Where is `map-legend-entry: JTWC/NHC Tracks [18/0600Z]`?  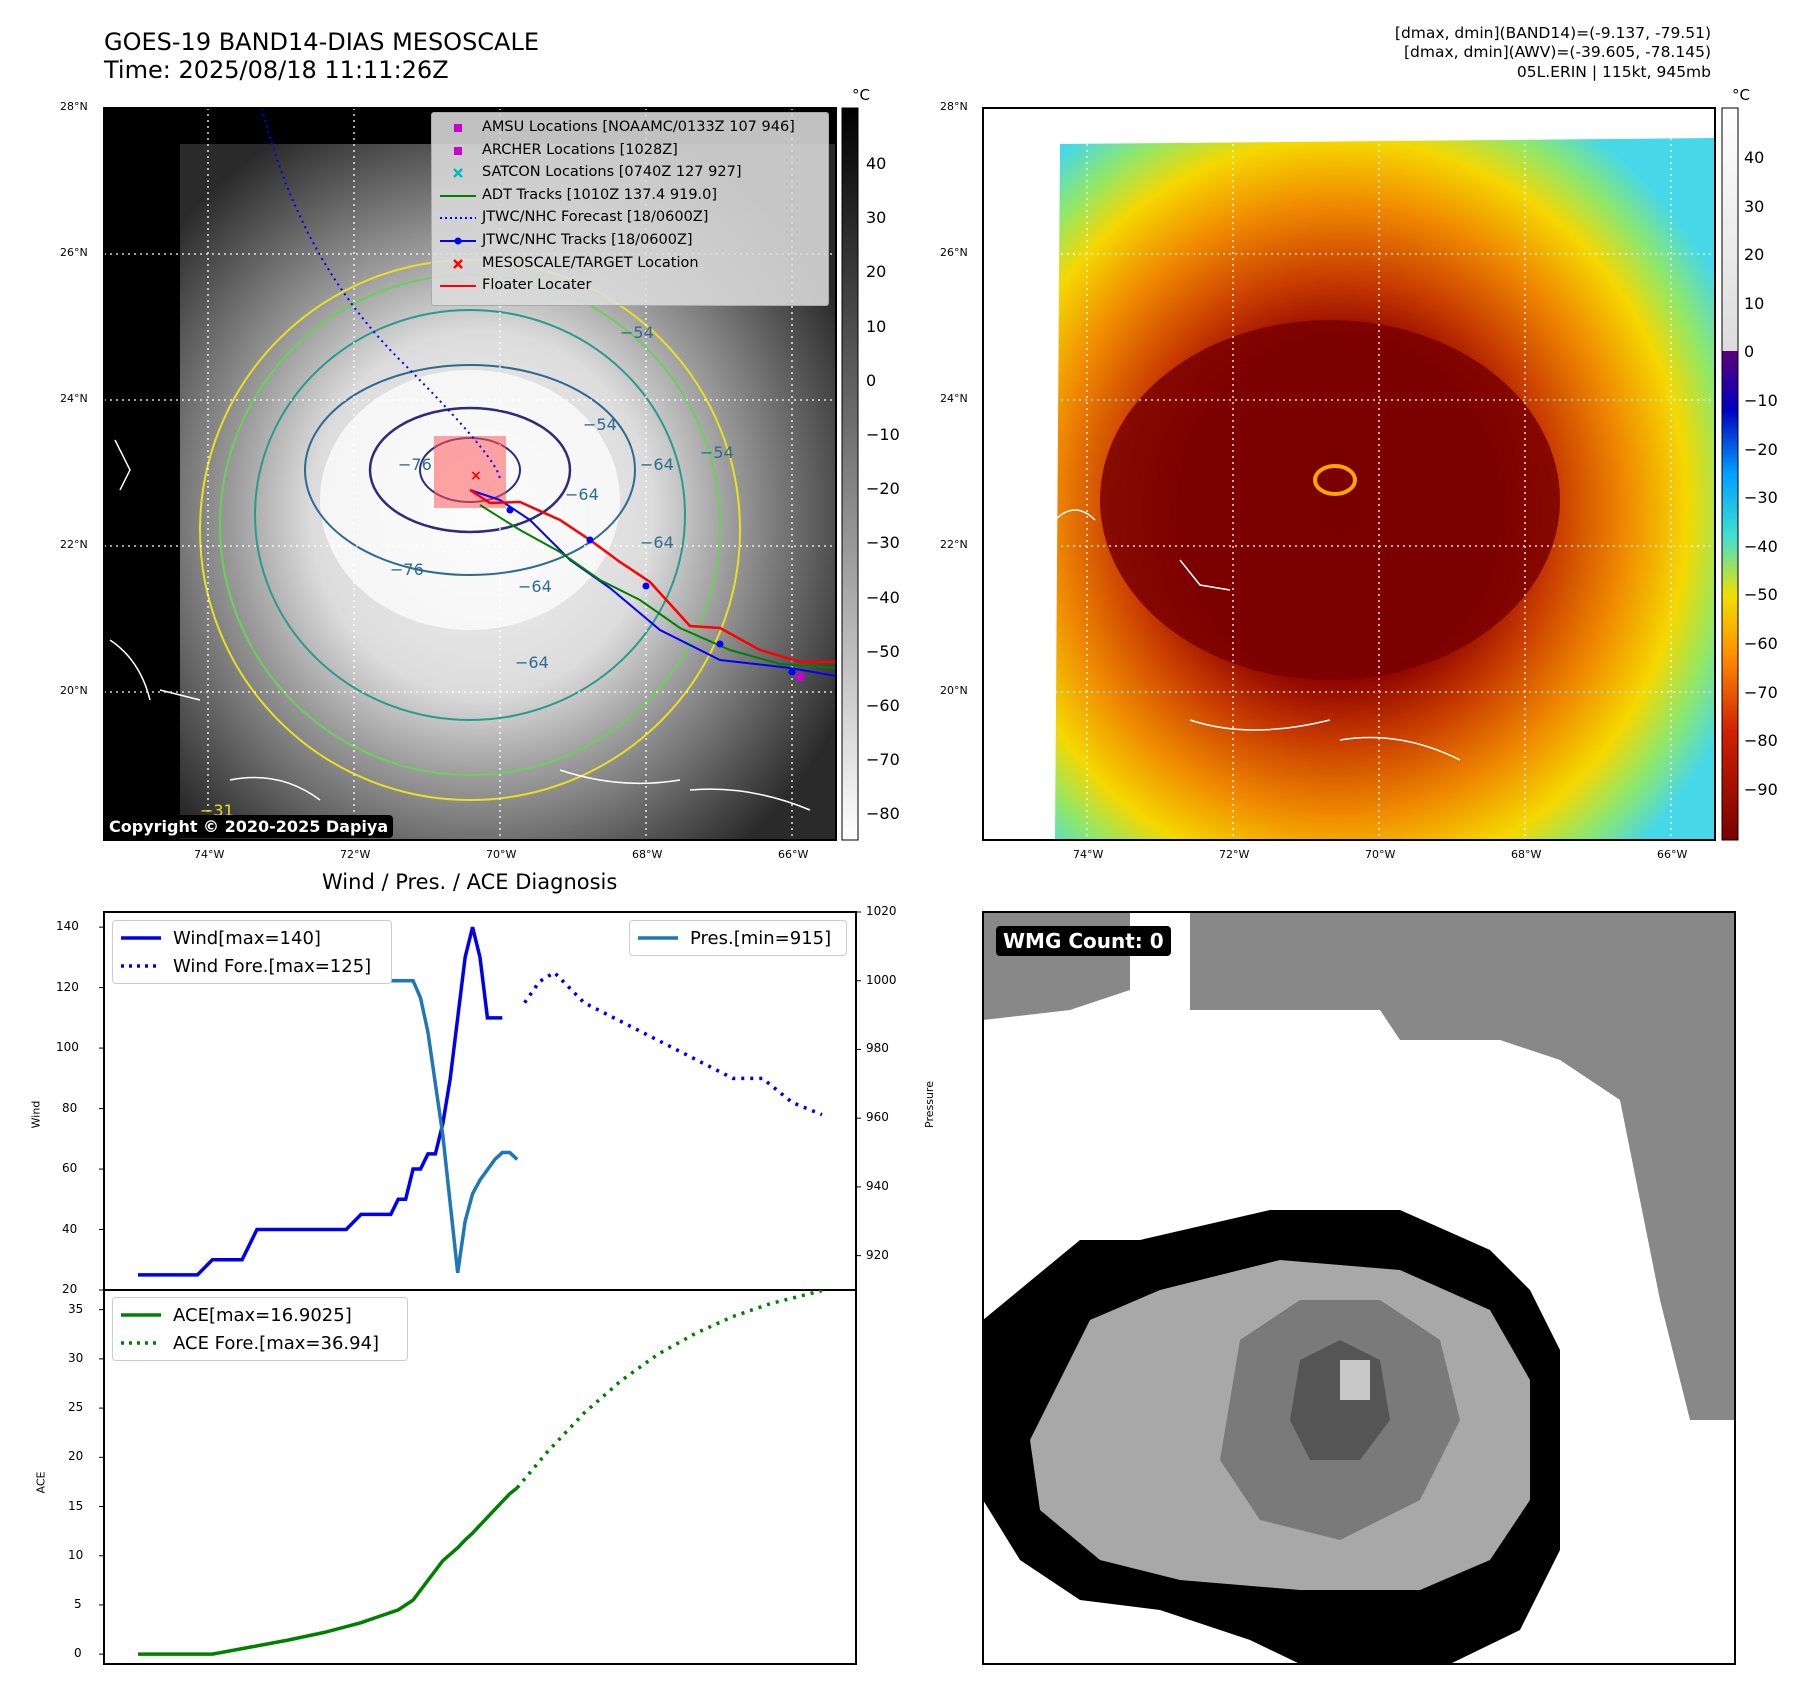 map-legend-entry: JTWC/NHC Tracks [18/0600Z] is located at coordinates (627, 241).